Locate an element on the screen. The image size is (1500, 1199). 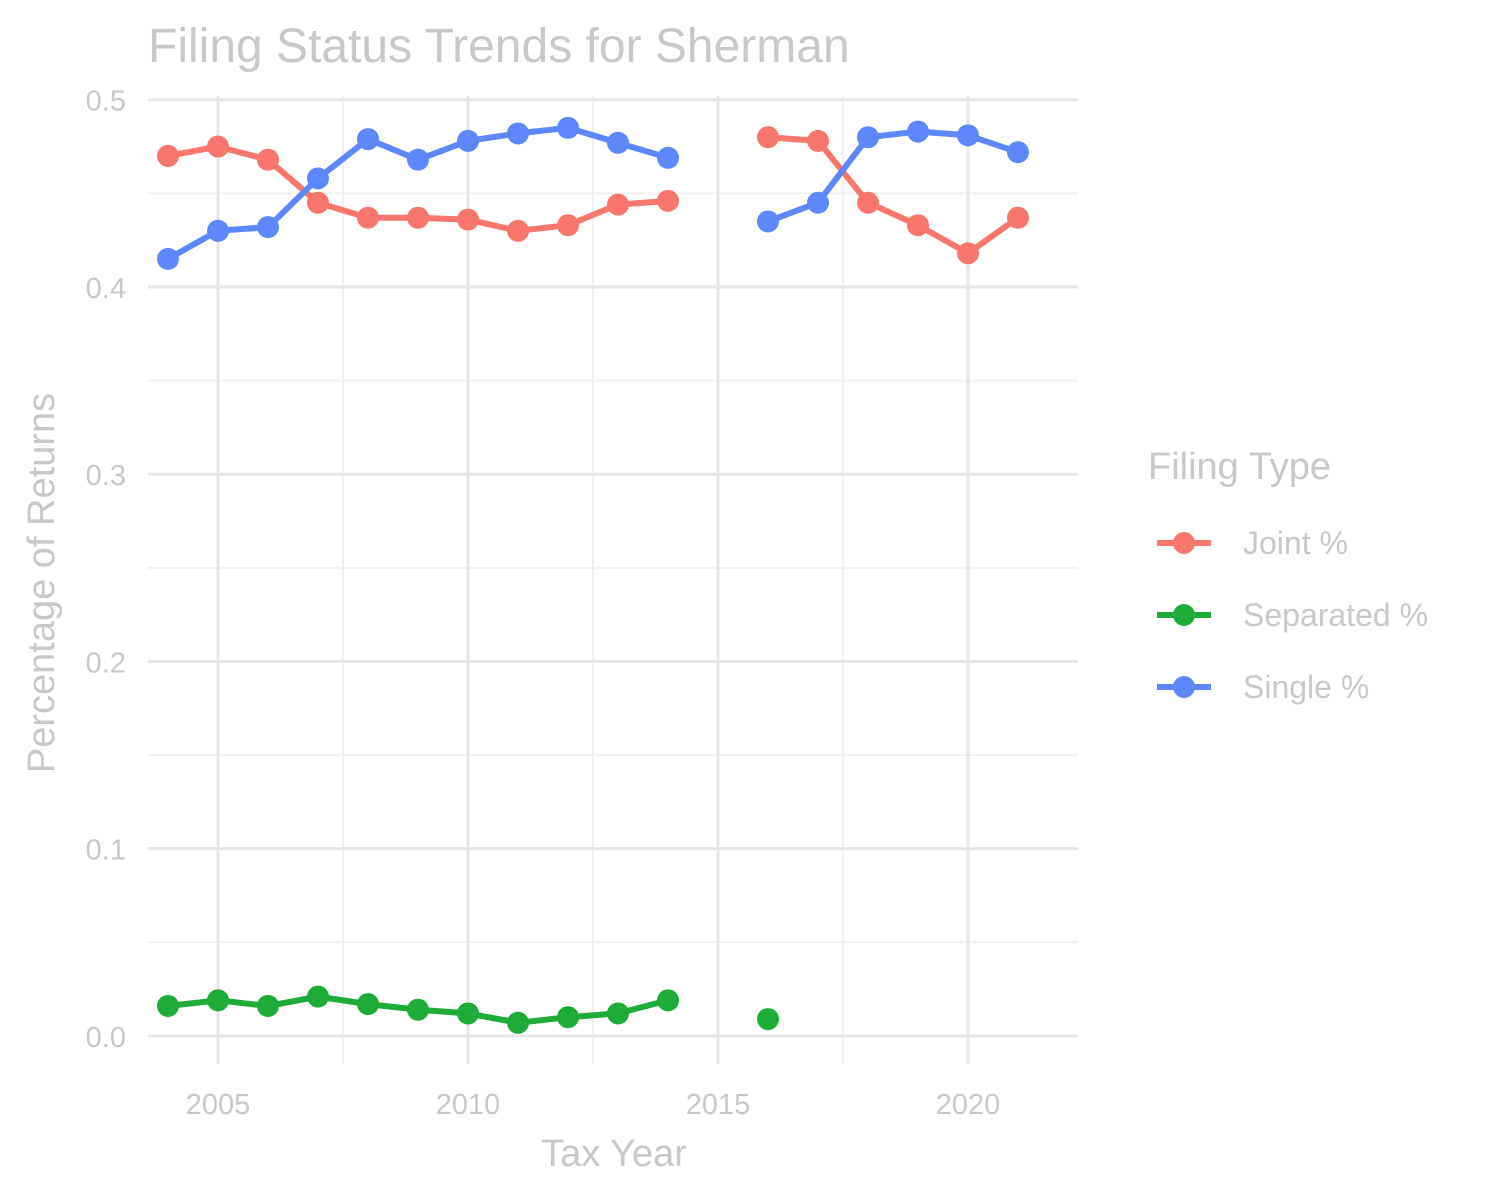
legend-label: Joint % is located at coordinates (1295, 543).